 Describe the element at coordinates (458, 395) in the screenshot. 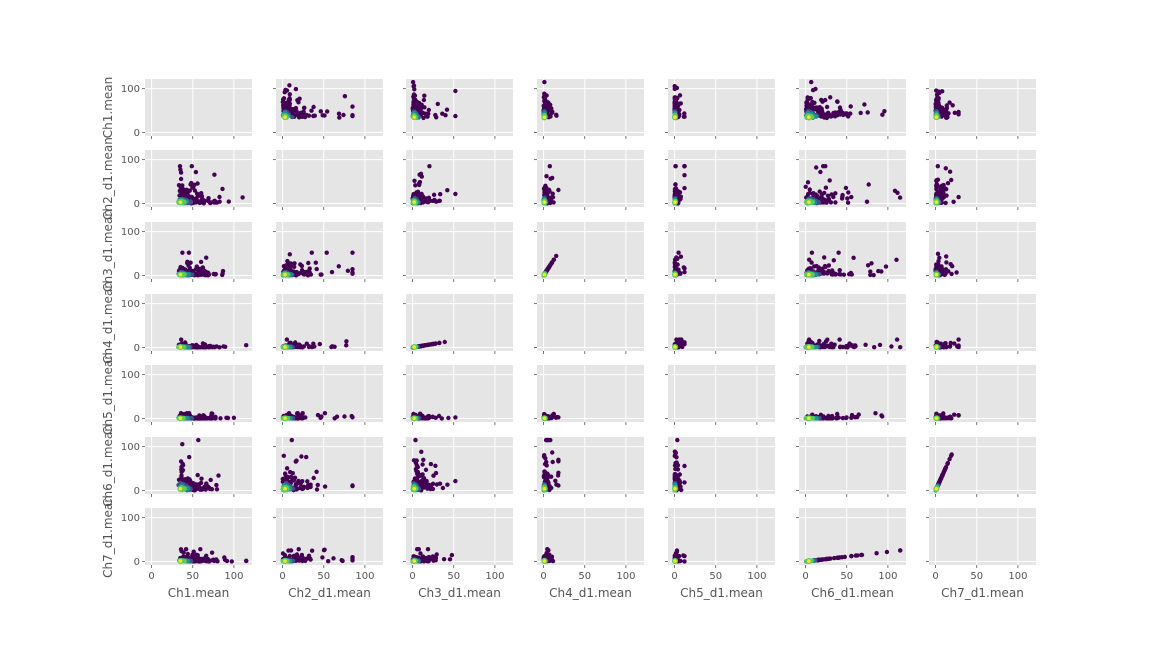

I see `panel-Ch5_d1.mean-vs-Ch3_d1.mean` at that location.